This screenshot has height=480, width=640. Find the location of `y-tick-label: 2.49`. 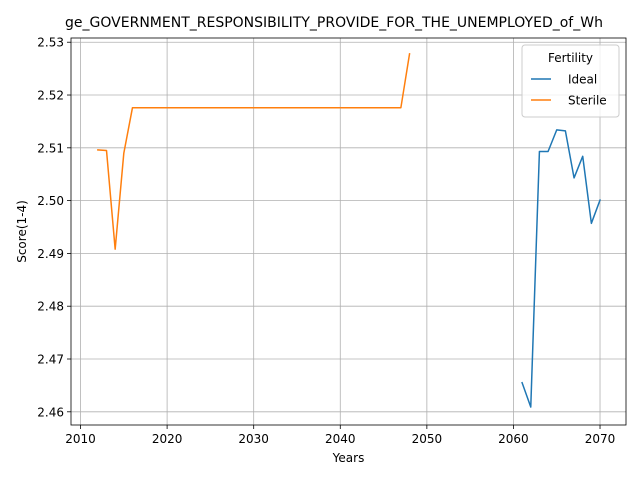

y-tick-label: 2.49 is located at coordinates (50, 254).